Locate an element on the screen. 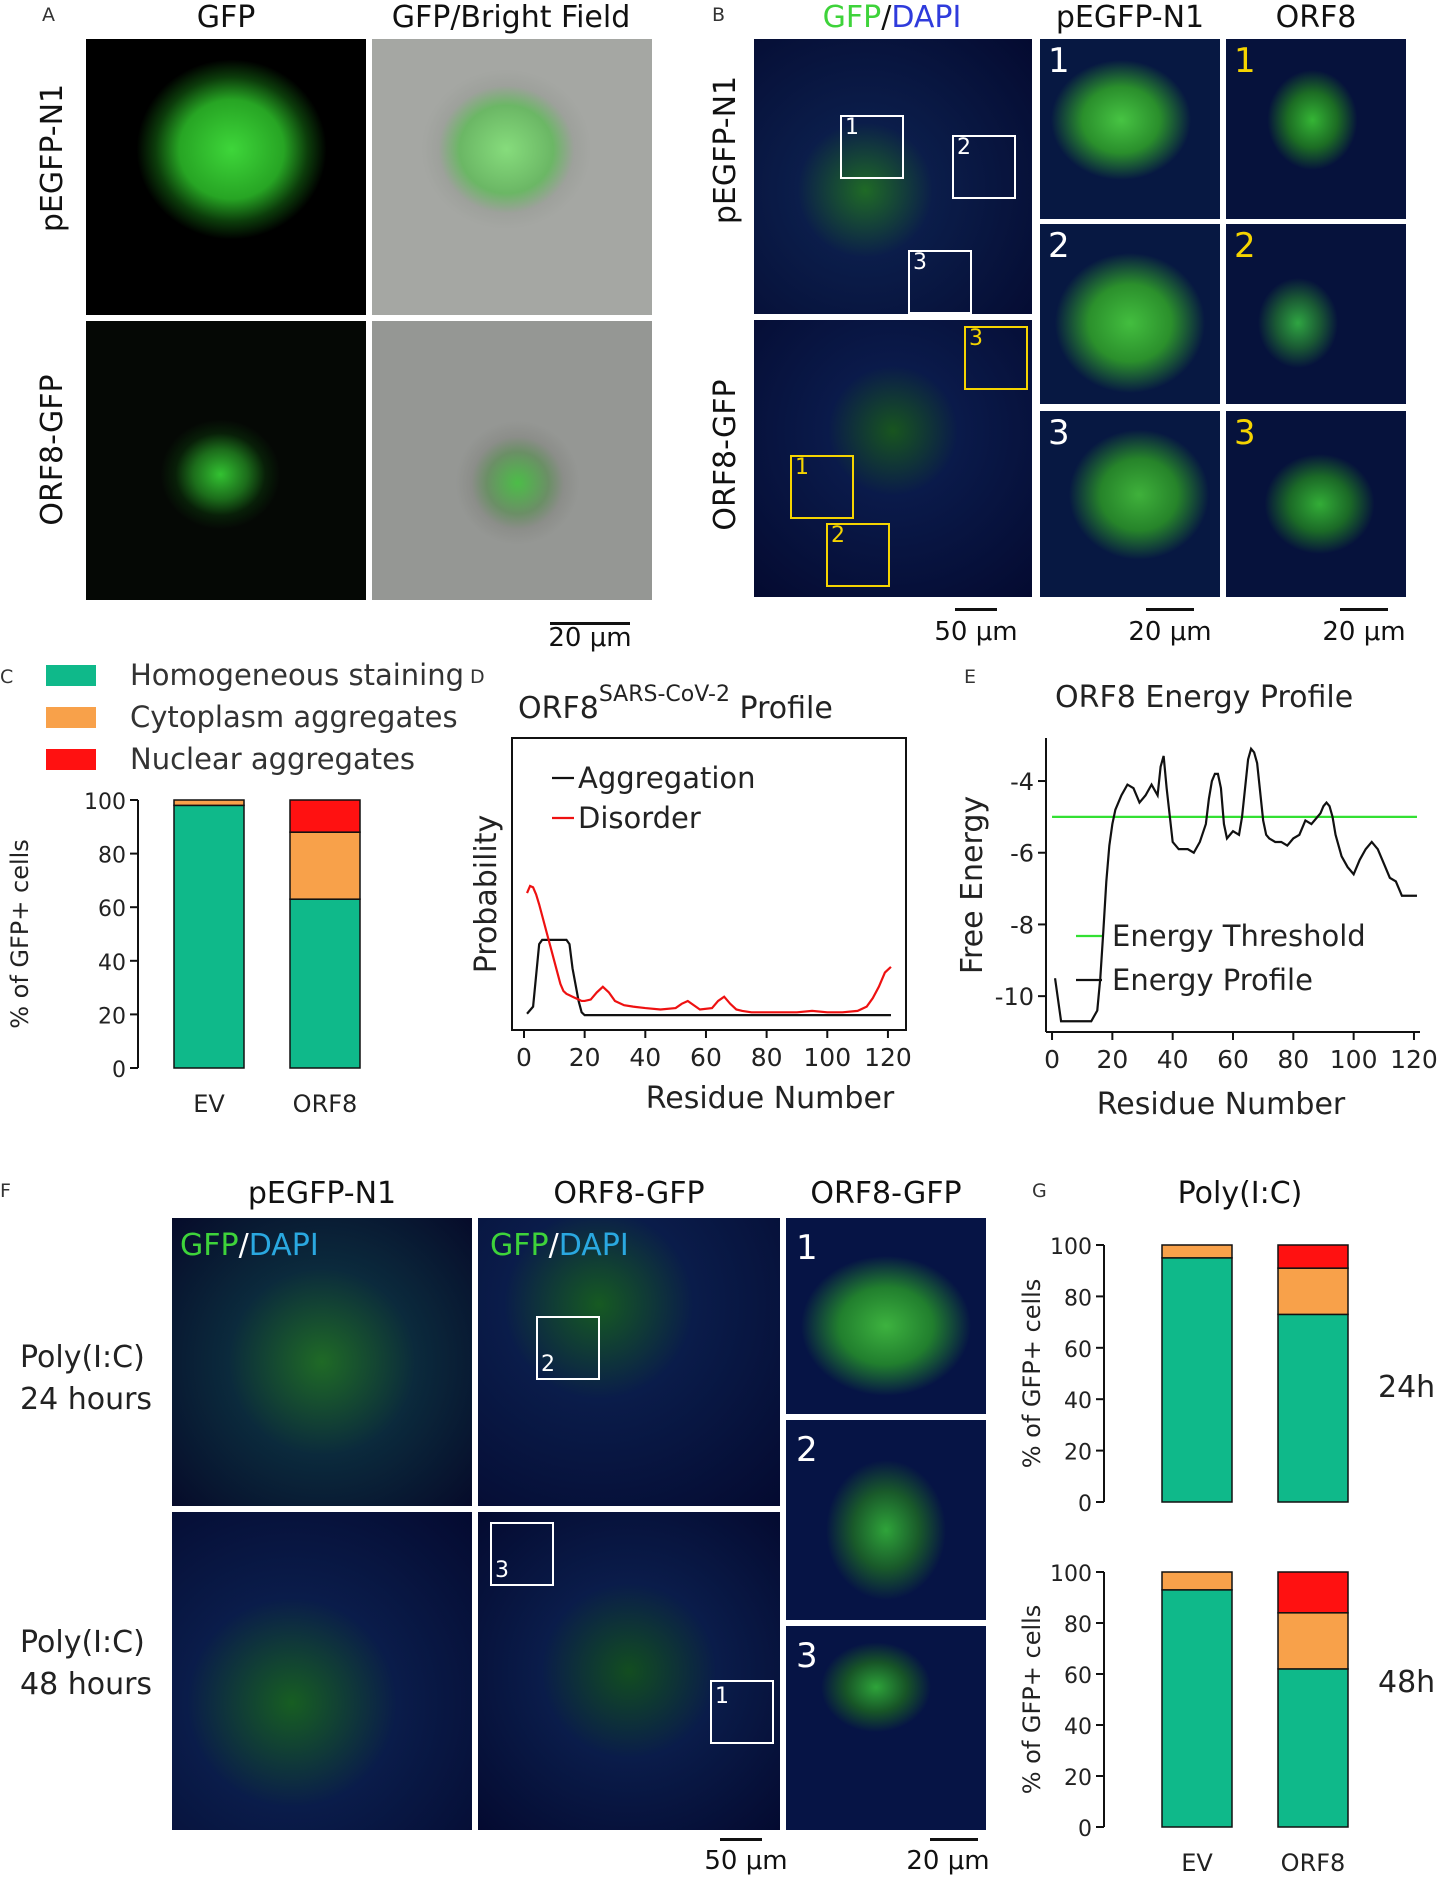 The width and height of the screenshot is (1443, 1886). legend-label: Energy Profile is located at coordinates (1212, 980).